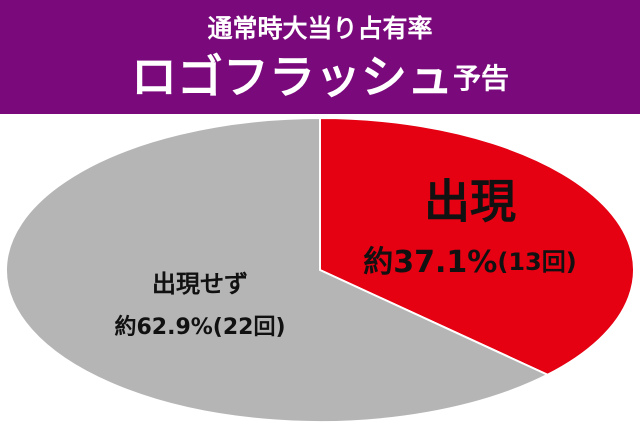  I want to click on value-label: 約62.9%, so click(163, 327).